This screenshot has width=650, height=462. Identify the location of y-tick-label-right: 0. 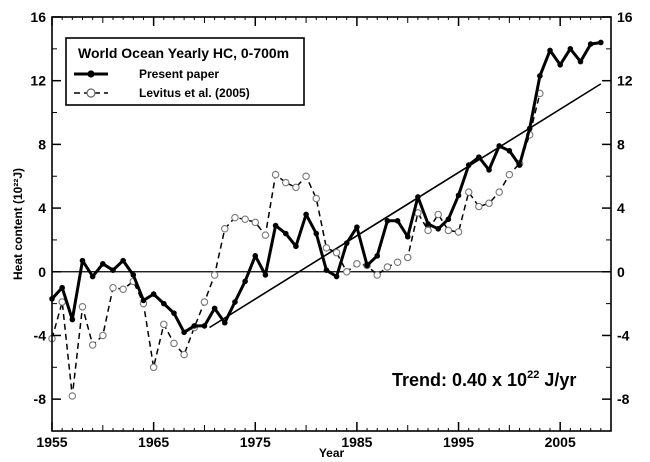
(621, 272).